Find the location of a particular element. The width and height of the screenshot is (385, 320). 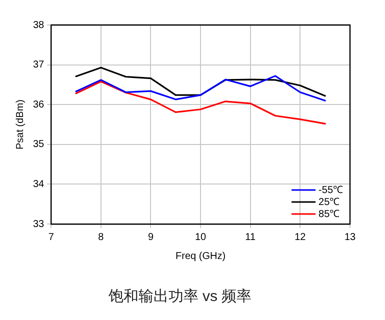

y-tick-label: 35 is located at coordinates (39, 144).